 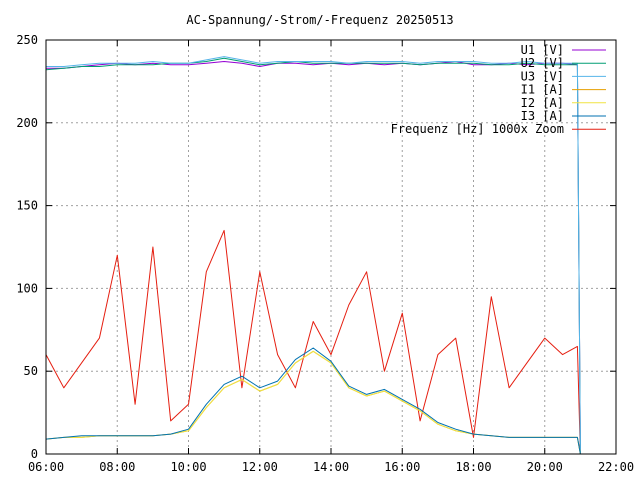 What do you see at coordinates (27, 123) in the screenshot?
I see `y-tick-label: 200` at bounding box center [27, 123].